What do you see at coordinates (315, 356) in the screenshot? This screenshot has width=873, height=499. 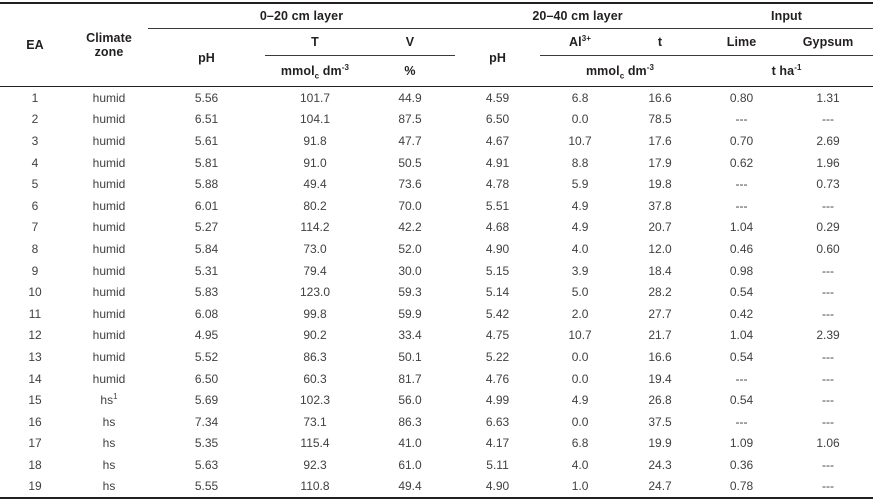 I see `cell-t-capacity: 86.3` at bounding box center [315, 356].